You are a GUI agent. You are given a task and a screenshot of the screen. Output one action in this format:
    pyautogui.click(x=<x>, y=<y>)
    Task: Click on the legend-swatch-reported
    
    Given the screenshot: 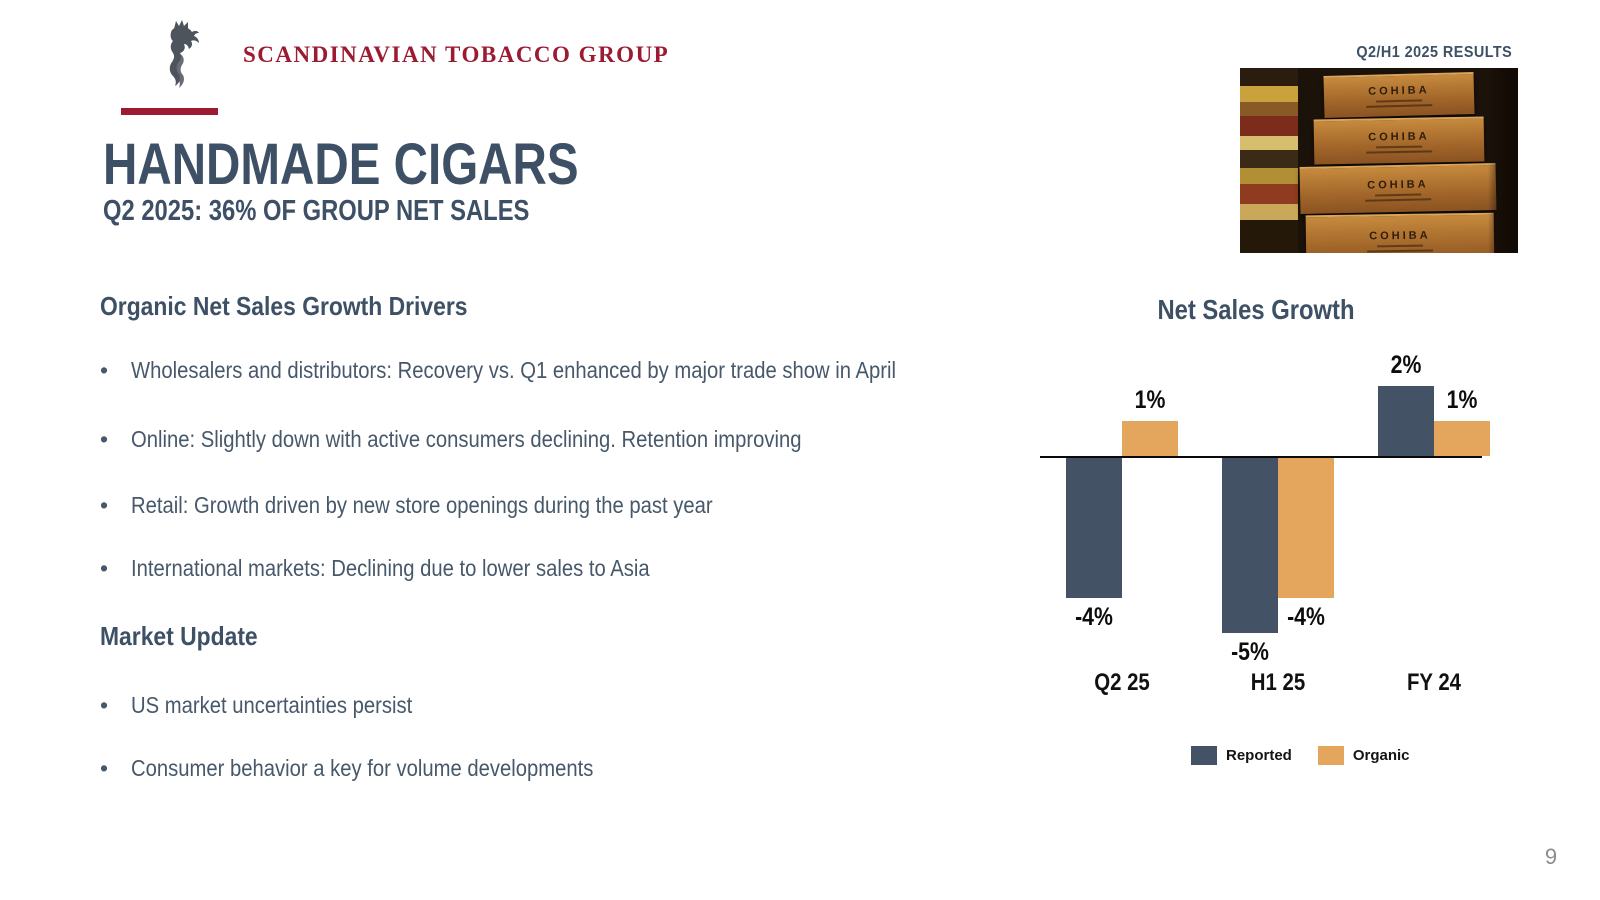 What is the action you would take?
    pyautogui.click(x=1204, y=755)
    